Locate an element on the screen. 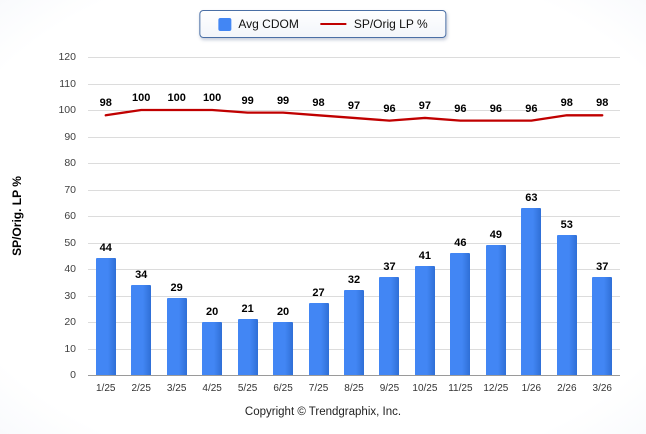 Image resolution: width=646 pixels, height=434 pixels. bar-value-label: 44 is located at coordinates (105, 248).